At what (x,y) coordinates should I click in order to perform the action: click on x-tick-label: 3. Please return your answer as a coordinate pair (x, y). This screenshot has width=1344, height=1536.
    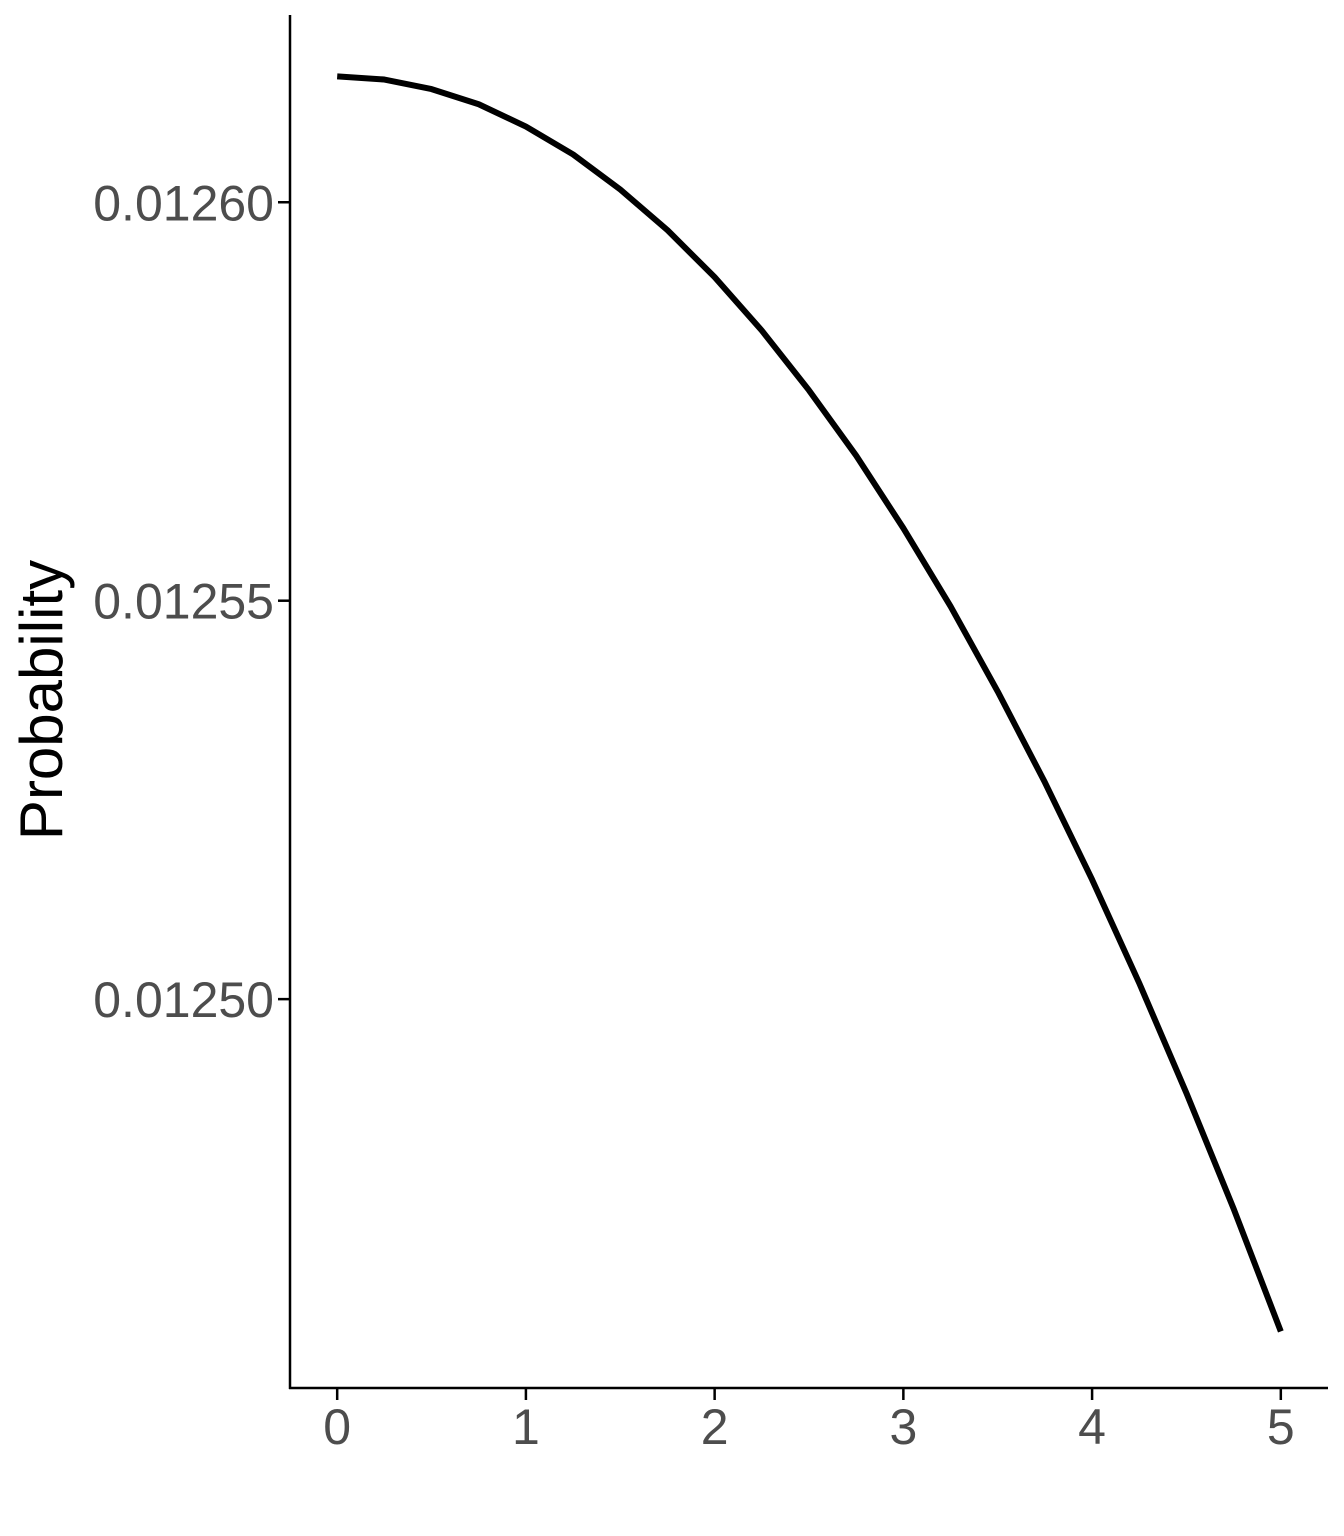
    Looking at the image, I should click on (903, 1427).